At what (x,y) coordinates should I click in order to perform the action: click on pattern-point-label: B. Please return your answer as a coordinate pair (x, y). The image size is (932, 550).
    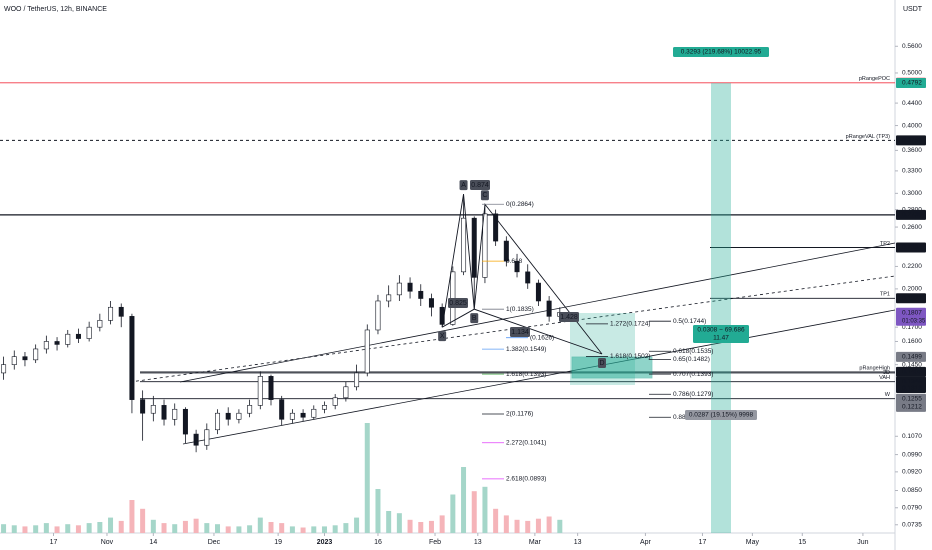
    Looking at the image, I should click on (474, 318).